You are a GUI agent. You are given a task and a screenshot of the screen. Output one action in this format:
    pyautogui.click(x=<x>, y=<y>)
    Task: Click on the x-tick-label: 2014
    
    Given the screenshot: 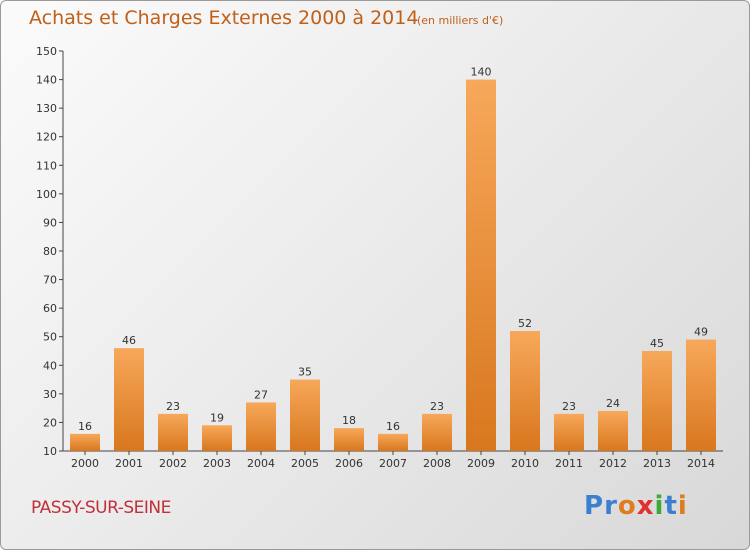 What is the action you would take?
    pyautogui.click(x=701, y=463)
    